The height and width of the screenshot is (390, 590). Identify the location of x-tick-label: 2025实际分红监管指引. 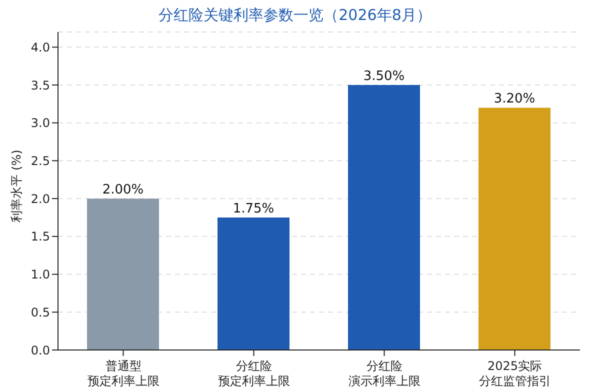
(514, 373).